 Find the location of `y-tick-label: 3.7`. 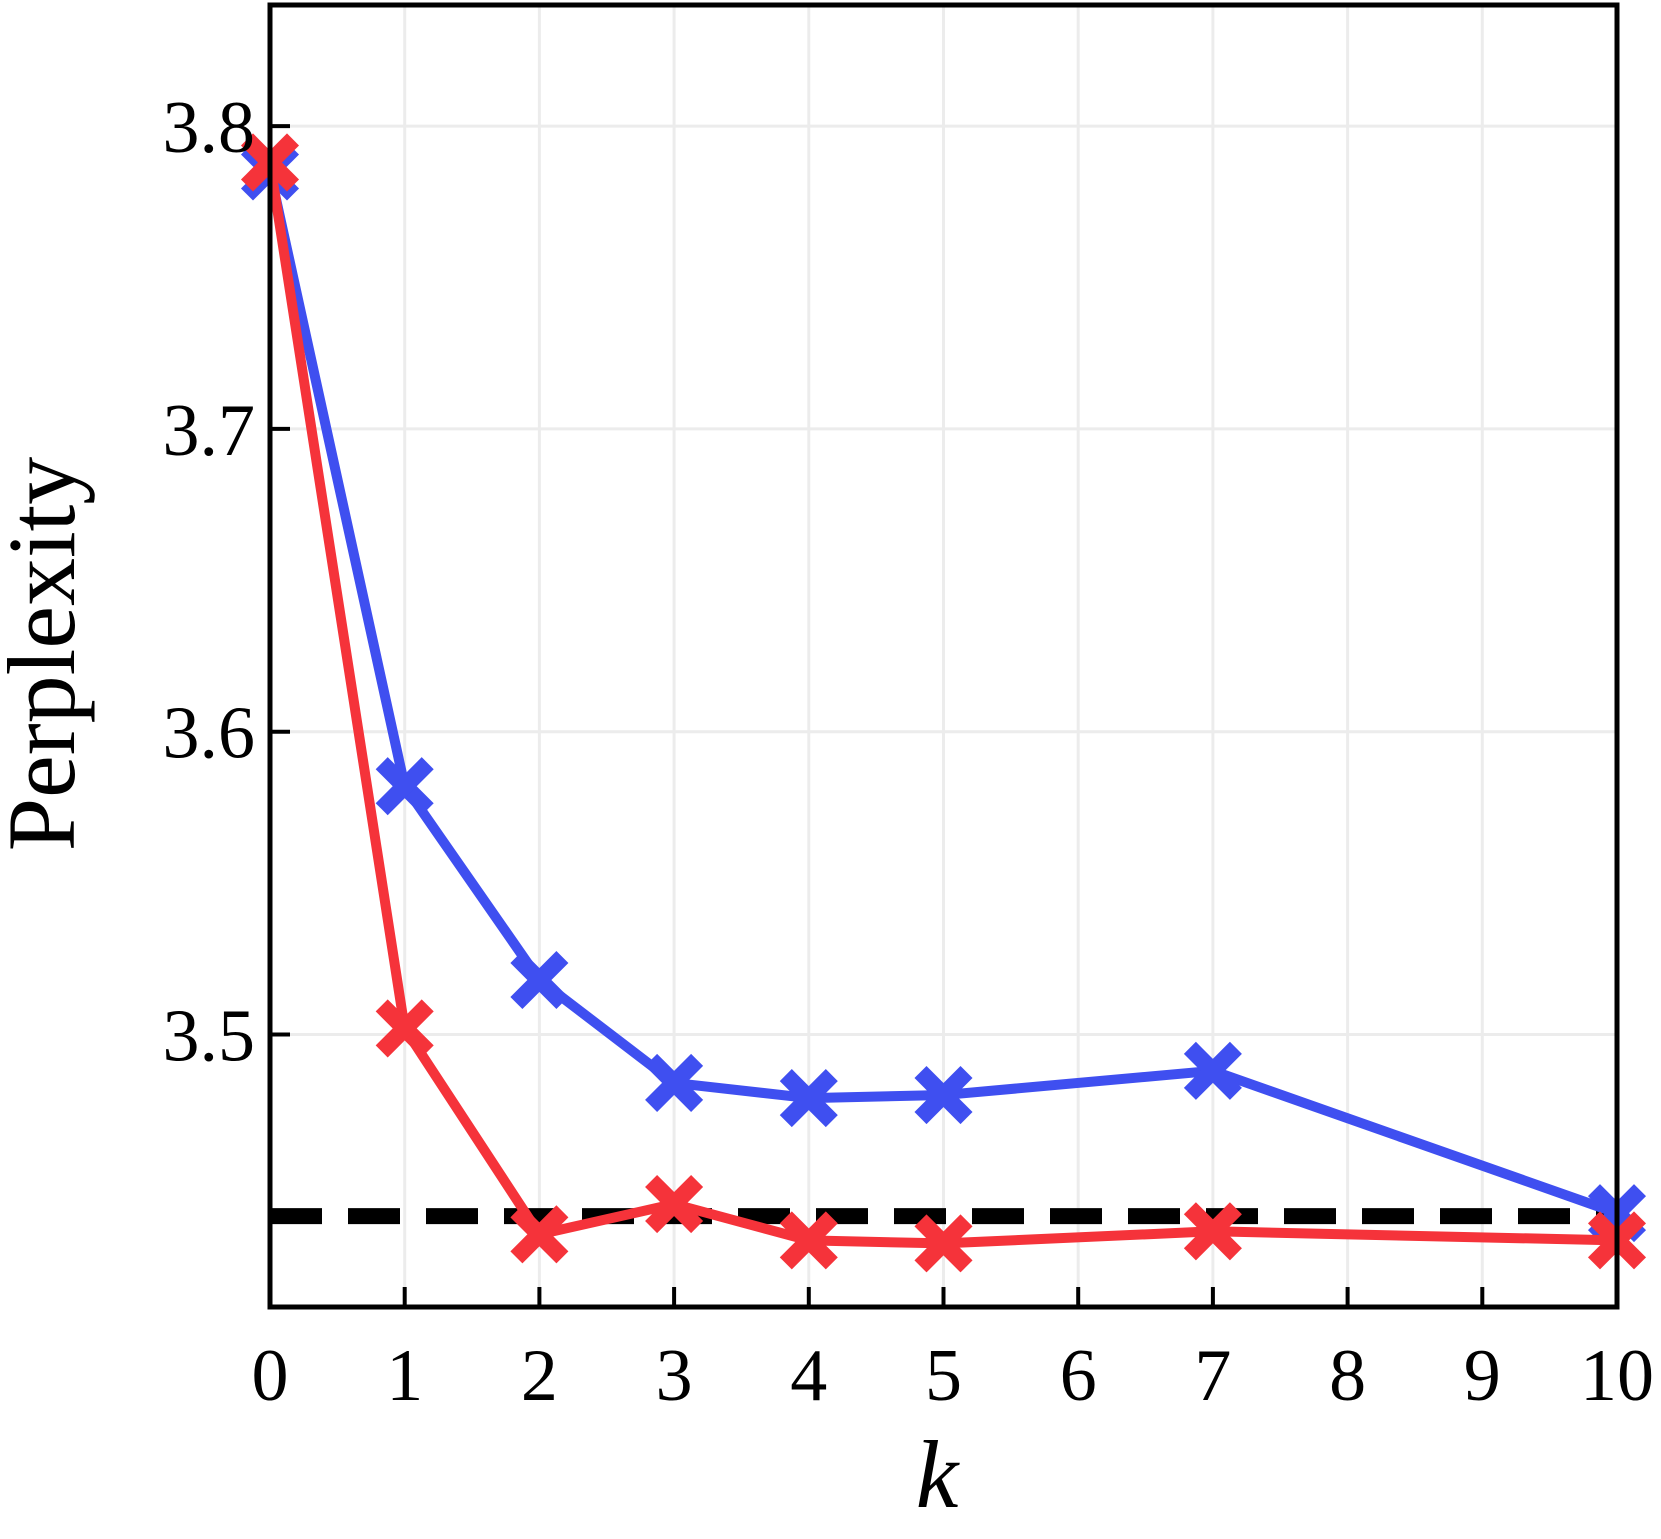

y-tick-label: 3.7 is located at coordinates (209, 431).